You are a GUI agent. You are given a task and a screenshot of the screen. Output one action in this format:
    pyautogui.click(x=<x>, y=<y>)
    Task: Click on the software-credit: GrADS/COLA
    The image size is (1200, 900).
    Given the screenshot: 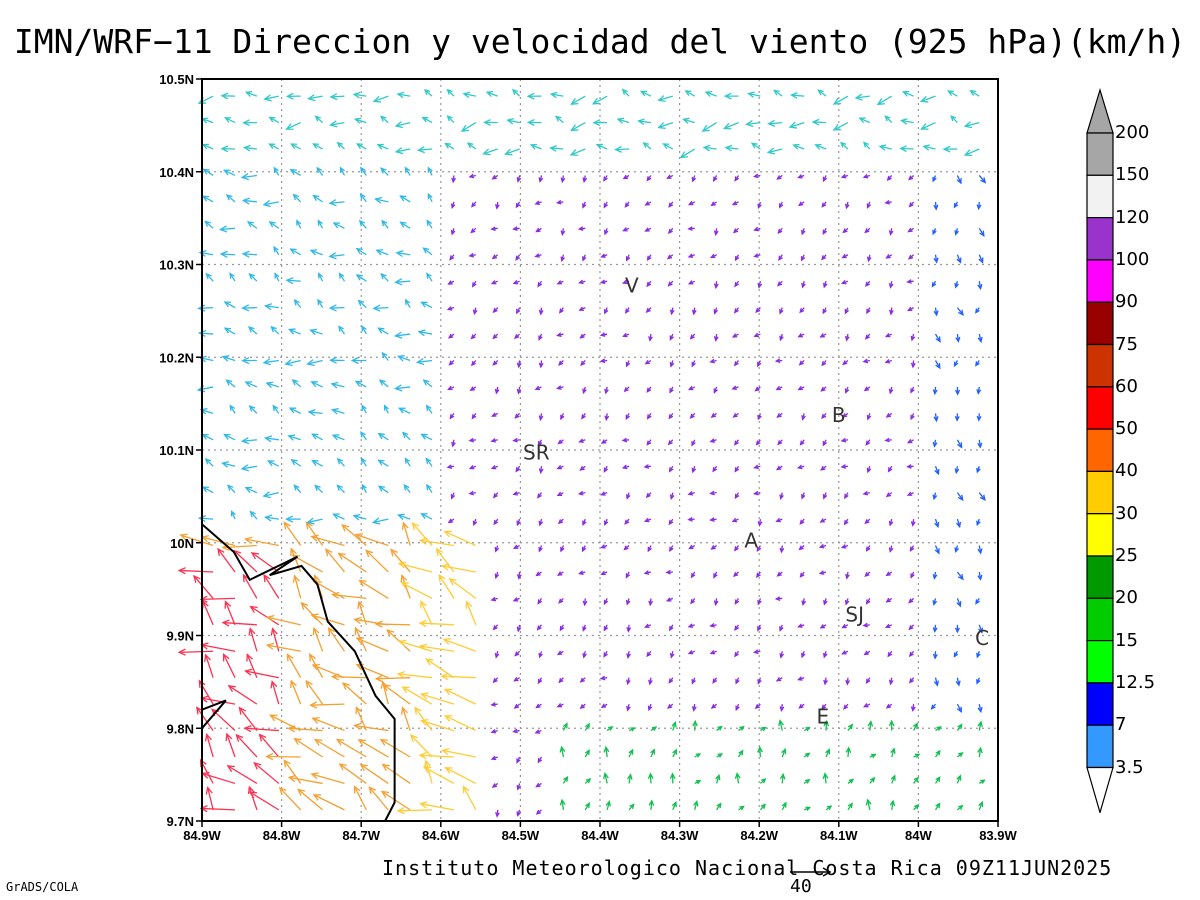 What is the action you would take?
    pyautogui.click(x=42, y=887)
    